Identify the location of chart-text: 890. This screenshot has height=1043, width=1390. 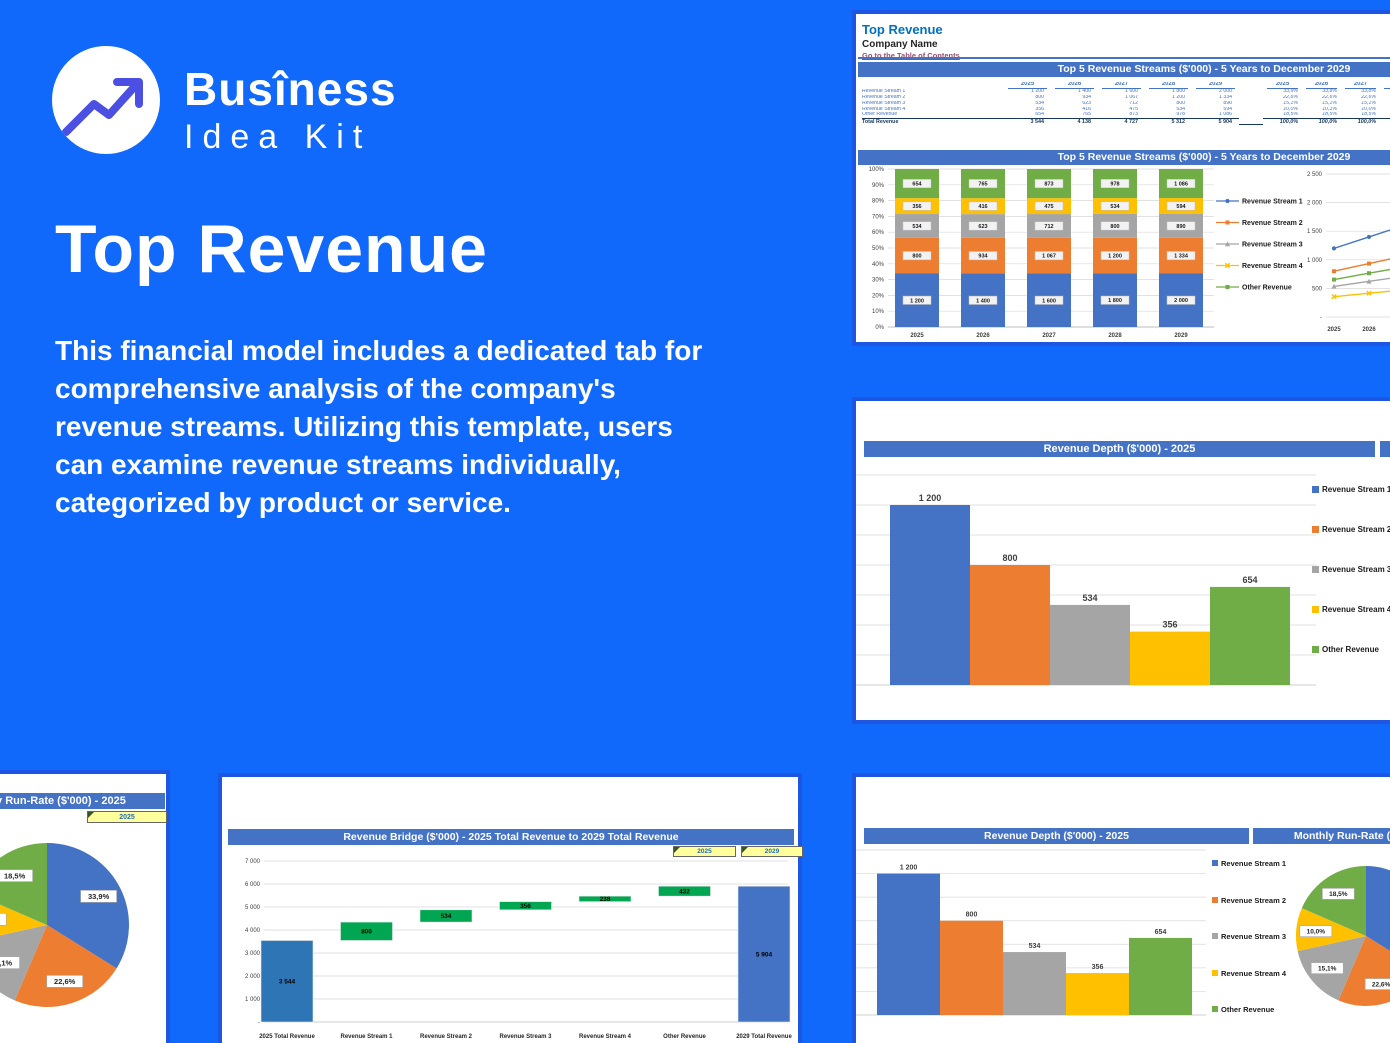
(1180, 227).